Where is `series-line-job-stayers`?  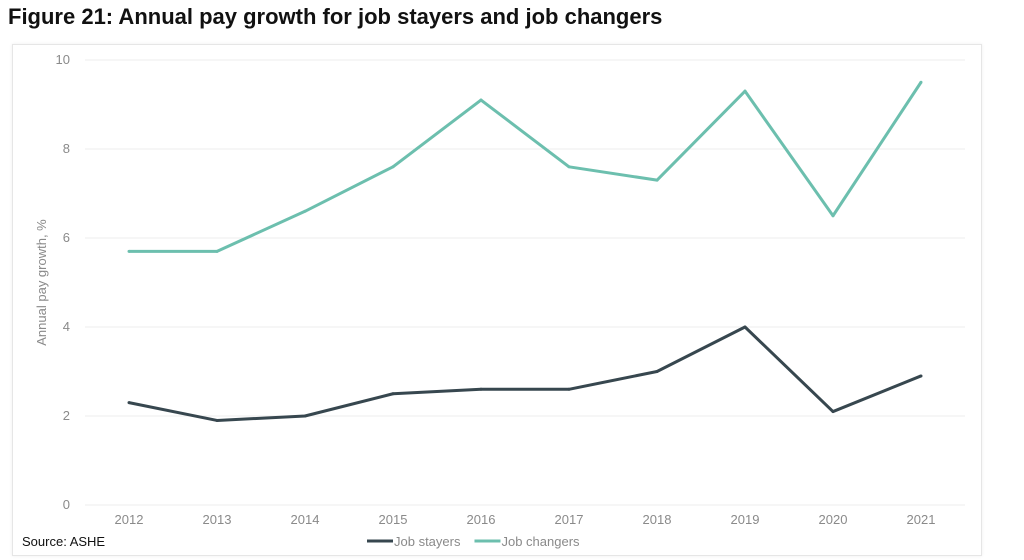
series-line-job-stayers is located at coordinates (525, 373).